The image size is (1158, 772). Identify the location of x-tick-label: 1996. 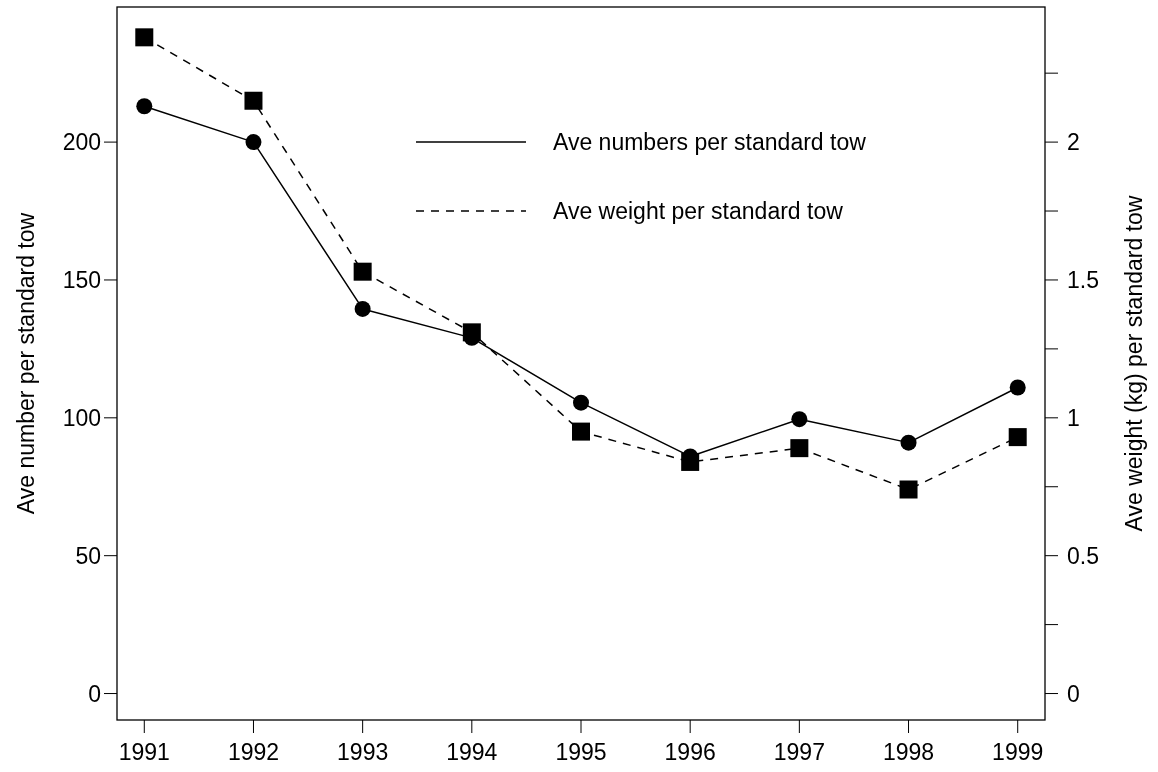
(690, 752).